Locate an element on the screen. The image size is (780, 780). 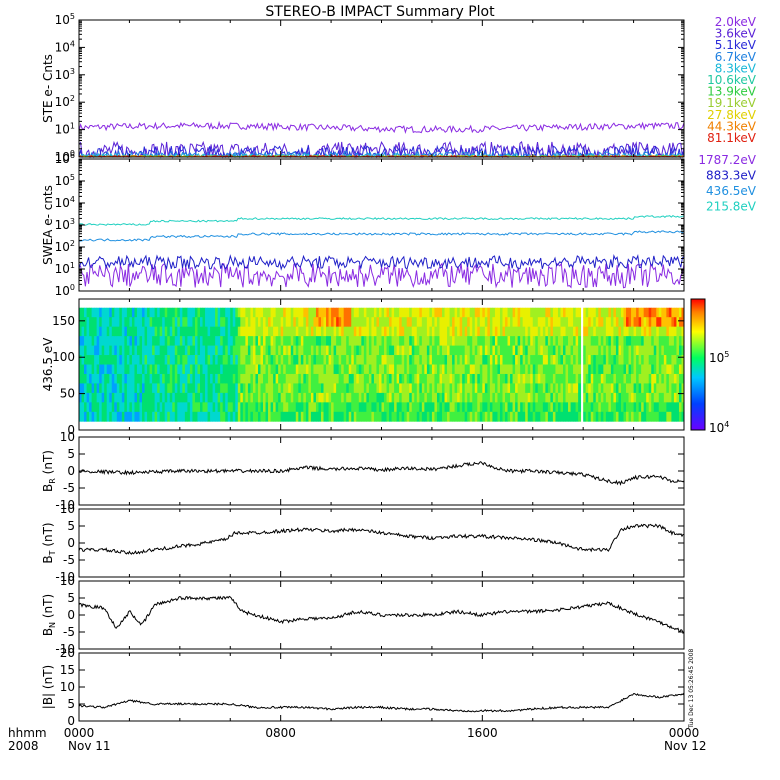
legend-entry: 2.0keV is located at coordinates (736, 22).